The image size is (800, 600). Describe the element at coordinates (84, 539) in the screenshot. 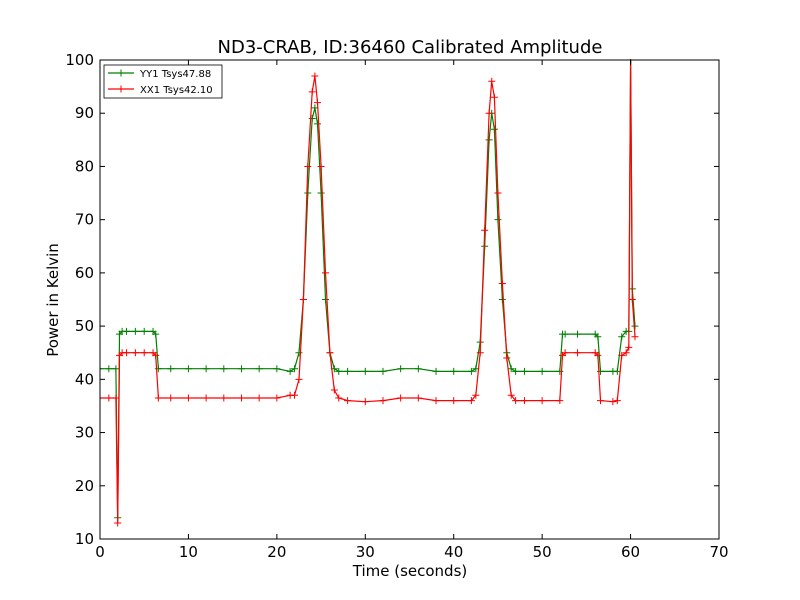

I see `y-tick-label: 10` at that location.